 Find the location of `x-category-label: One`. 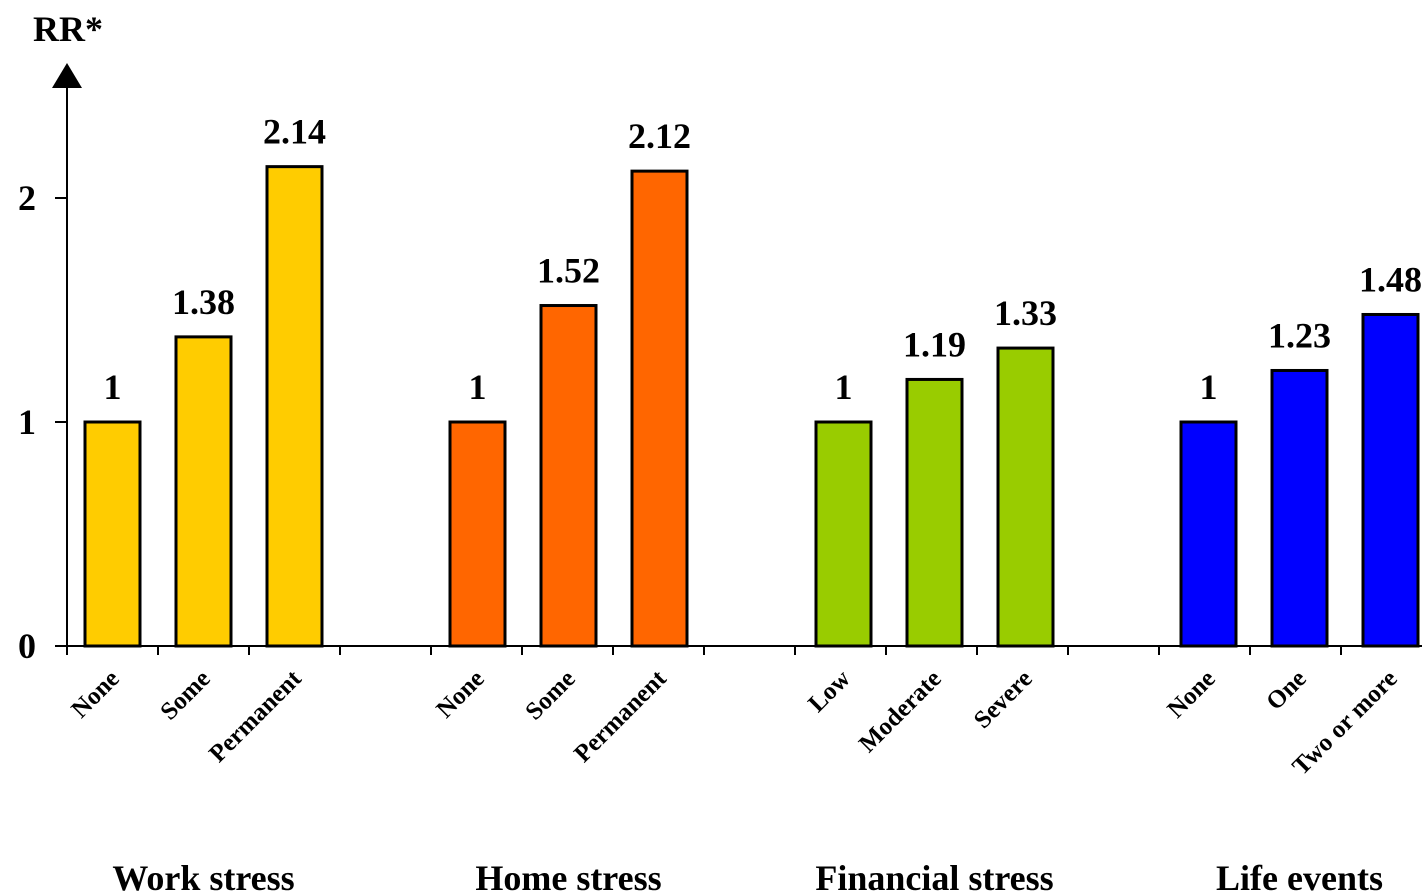

x-category-label: One is located at coordinates (1286, 690).